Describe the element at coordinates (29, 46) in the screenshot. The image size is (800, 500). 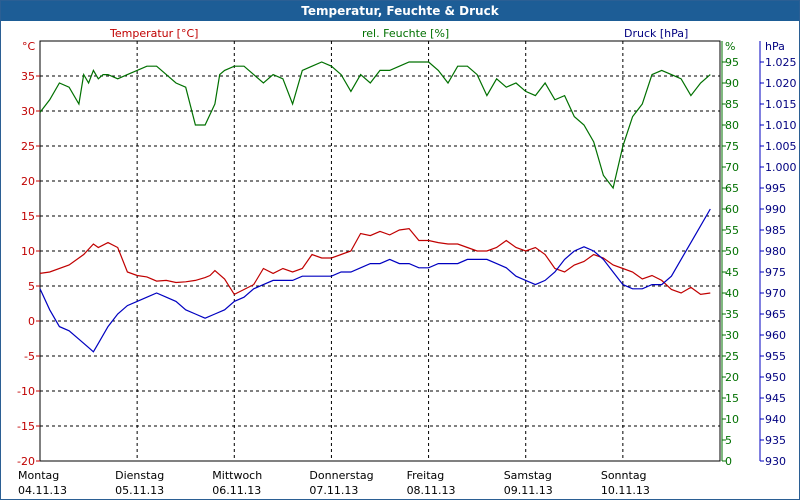
I see `temperature-unit: °C` at that location.